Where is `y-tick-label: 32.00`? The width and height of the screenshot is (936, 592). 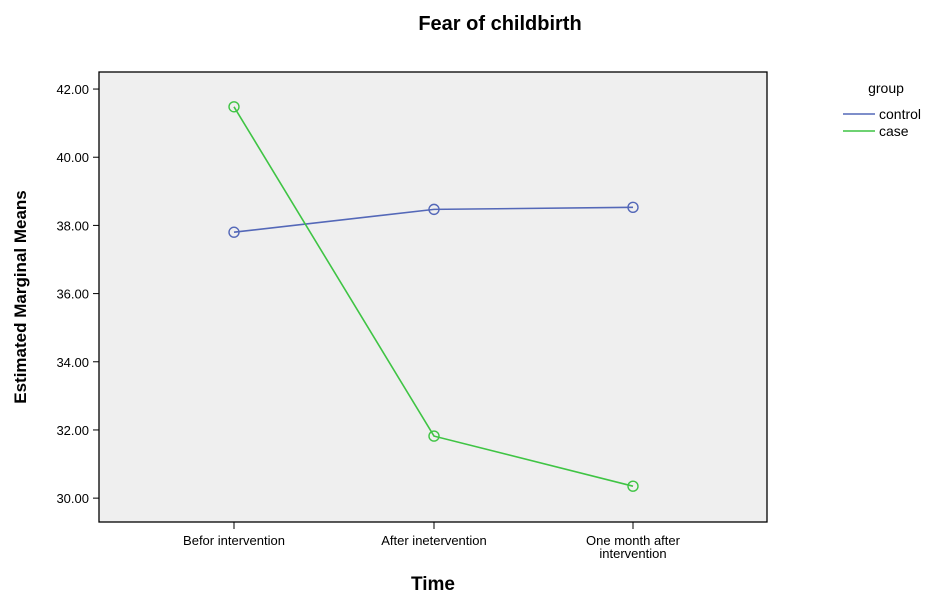
y-tick-label: 32.00 is located at coordinates (72, 430).